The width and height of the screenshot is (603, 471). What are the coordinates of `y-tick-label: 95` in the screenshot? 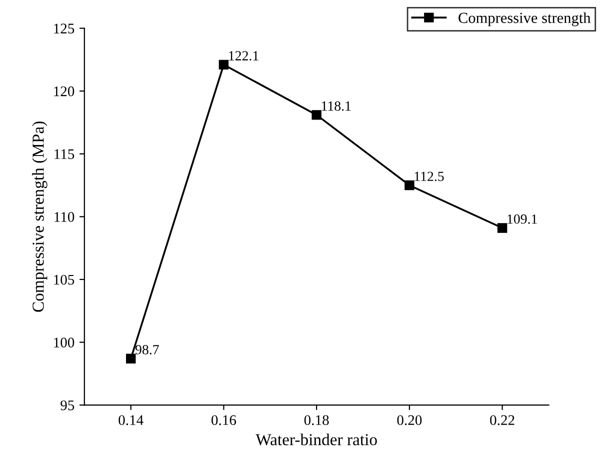 It's located at (67, 405).